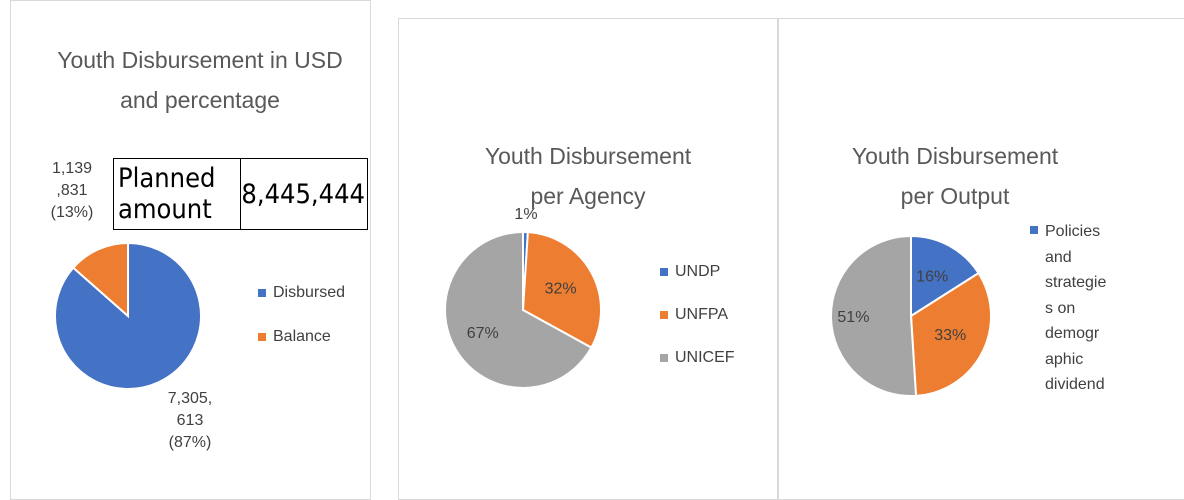  I want to click on data-label: 32%, so click(561, 289).